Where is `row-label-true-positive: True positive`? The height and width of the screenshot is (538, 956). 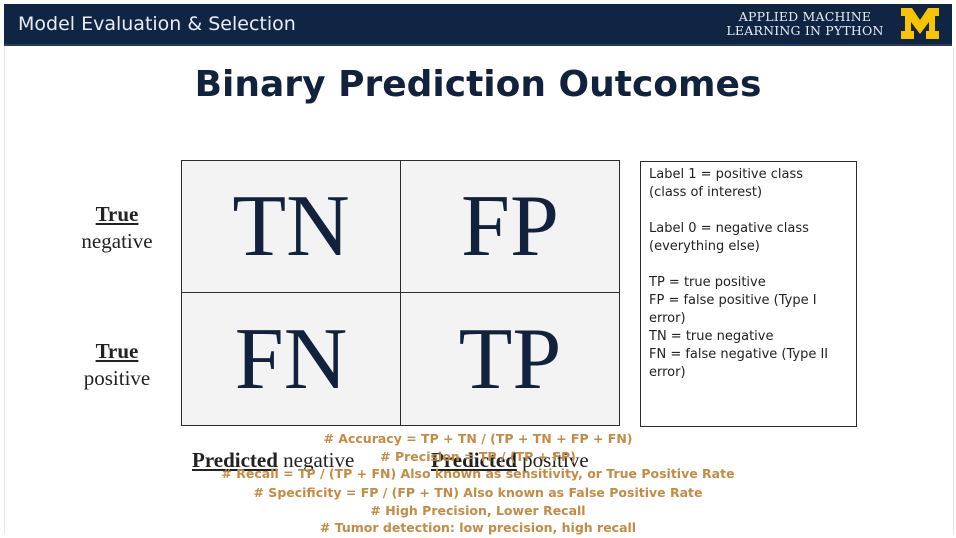
row-label-true-positive: True positive is located at coordinates (117, 365).